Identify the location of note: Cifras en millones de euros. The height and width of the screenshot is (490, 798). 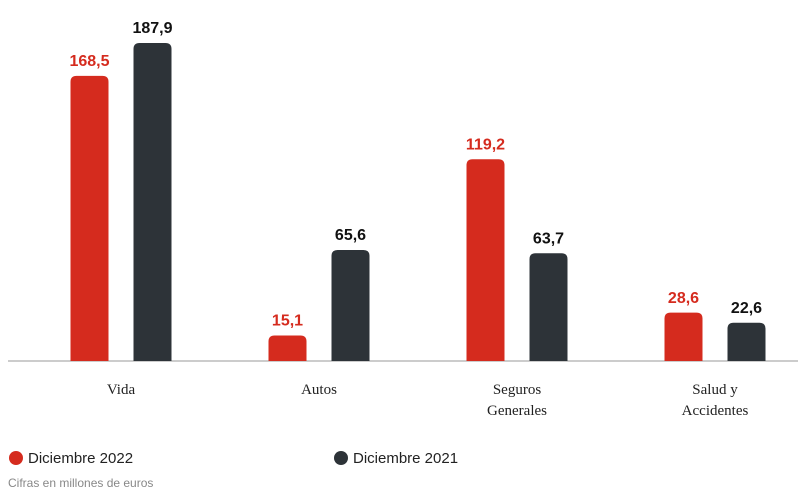
(80, 483).